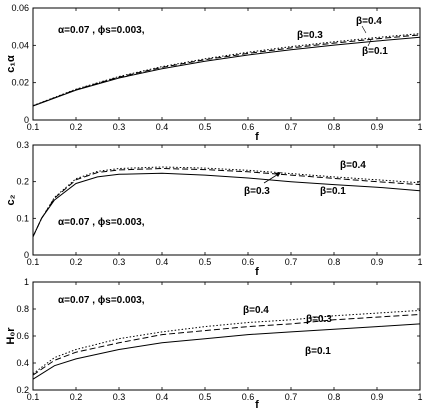 Image resolution: width=429 pixels, height=415 pixels. I want to click on panel-1-xlabel: f, so click(257, 137).